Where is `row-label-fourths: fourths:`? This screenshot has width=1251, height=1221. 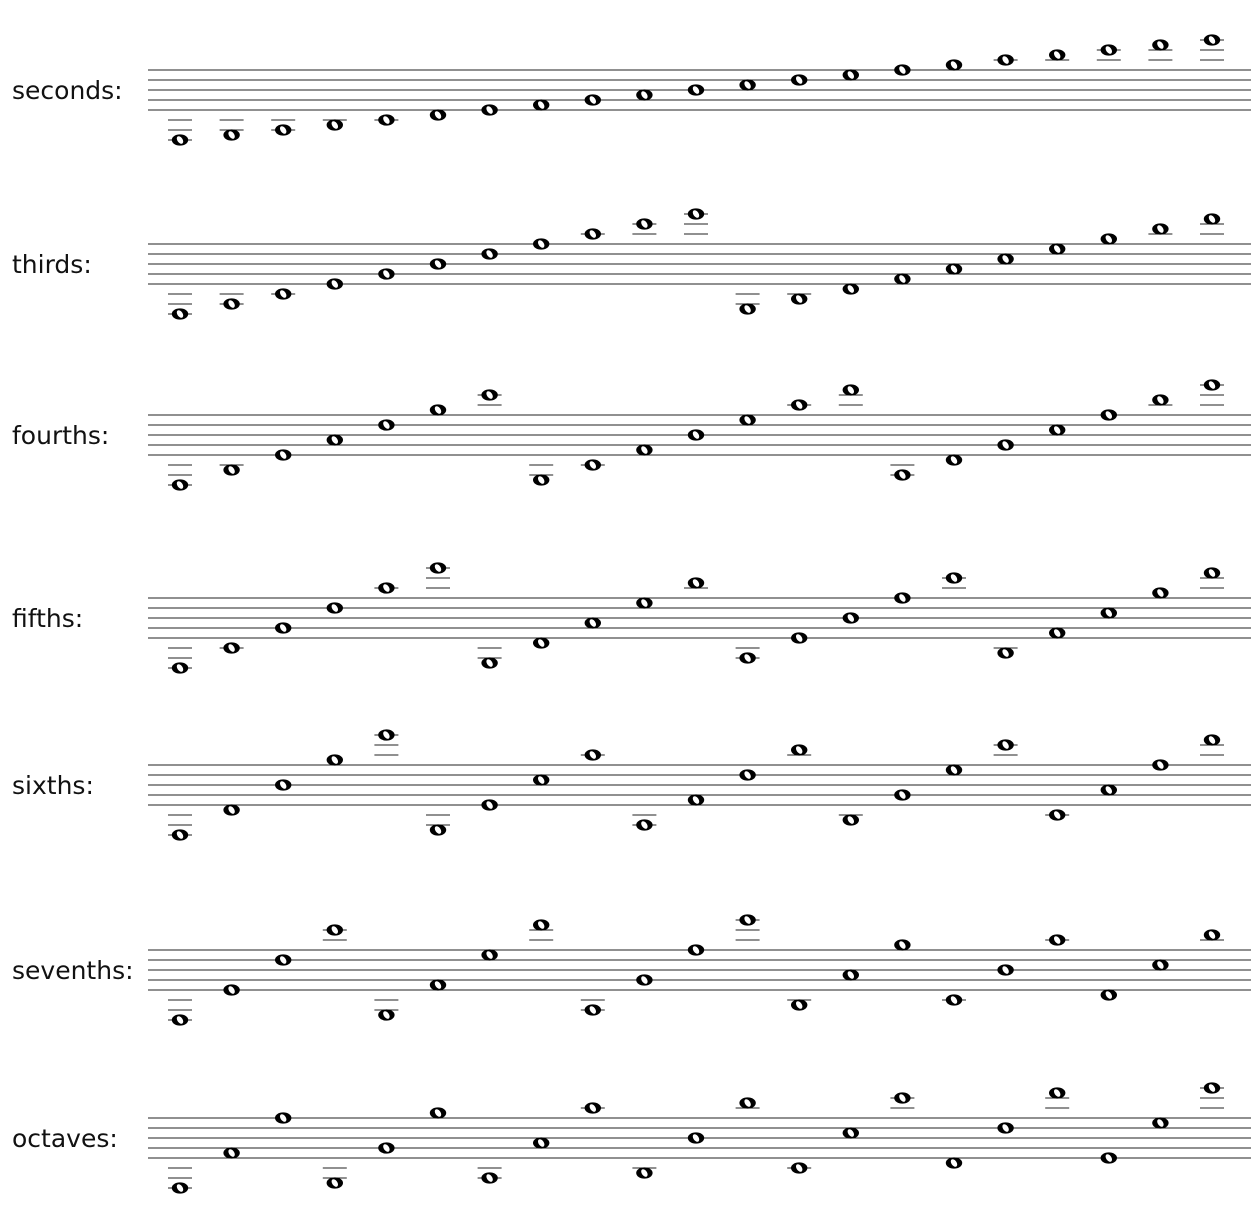 row-label-fourths: fourths: is located at coordinates (60, 435).